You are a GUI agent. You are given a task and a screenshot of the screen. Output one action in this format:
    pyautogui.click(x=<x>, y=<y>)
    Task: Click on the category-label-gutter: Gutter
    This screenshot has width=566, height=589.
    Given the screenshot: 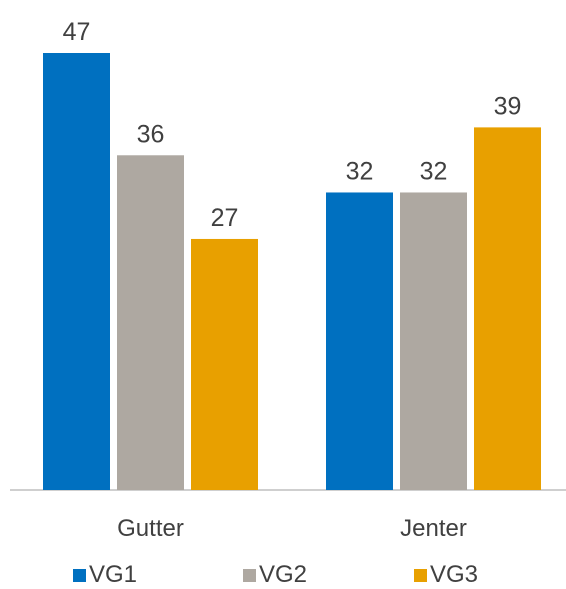 What is the action you would take?
    pyautogui.click(x=150, y=528)
    